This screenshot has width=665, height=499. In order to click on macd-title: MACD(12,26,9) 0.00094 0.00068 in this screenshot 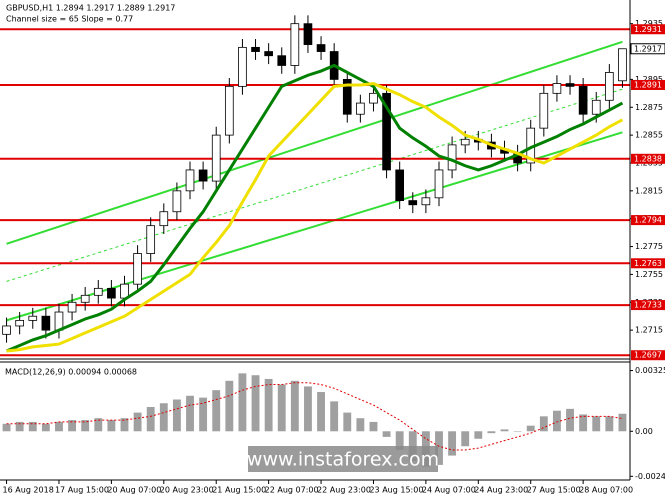, I will do `click(71, 372)`.